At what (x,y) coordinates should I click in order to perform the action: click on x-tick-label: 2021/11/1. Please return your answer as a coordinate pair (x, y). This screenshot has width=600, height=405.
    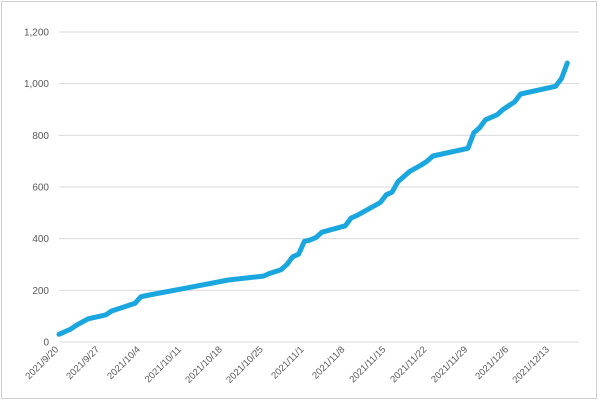
    Looking at the image, I should click on (287, 362).